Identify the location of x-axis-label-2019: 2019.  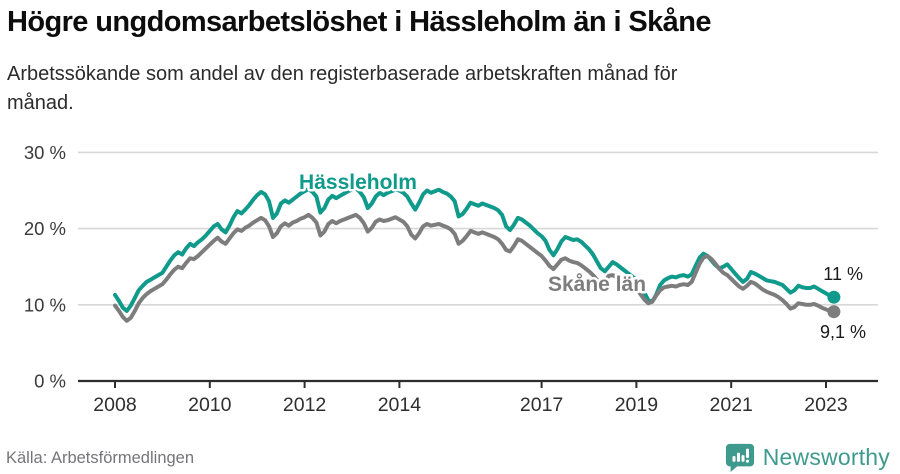
(636, 405).